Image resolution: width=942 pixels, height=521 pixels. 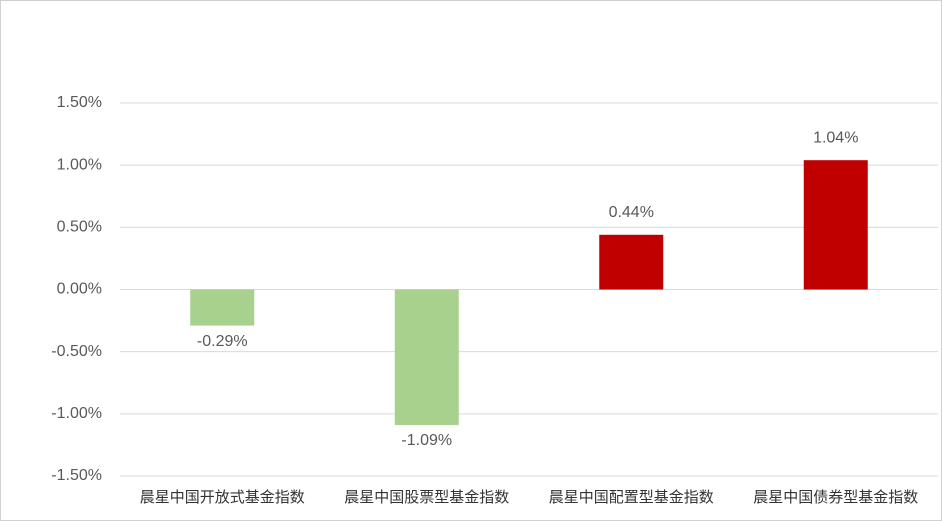 What do you see at coordinates (76, 351) in the screenshot?
I see `y-tick-label: -0.50%` at bounding box center [76, 351].